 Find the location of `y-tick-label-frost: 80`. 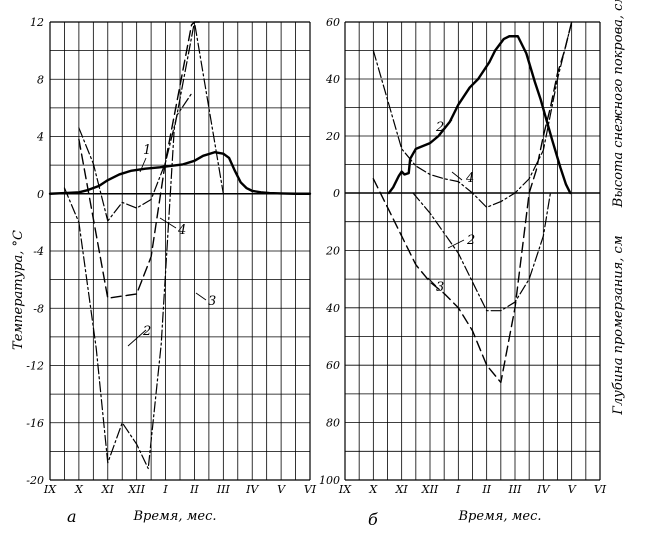

y-tick-label-frost: 80 is located at coordinates (333, 423).